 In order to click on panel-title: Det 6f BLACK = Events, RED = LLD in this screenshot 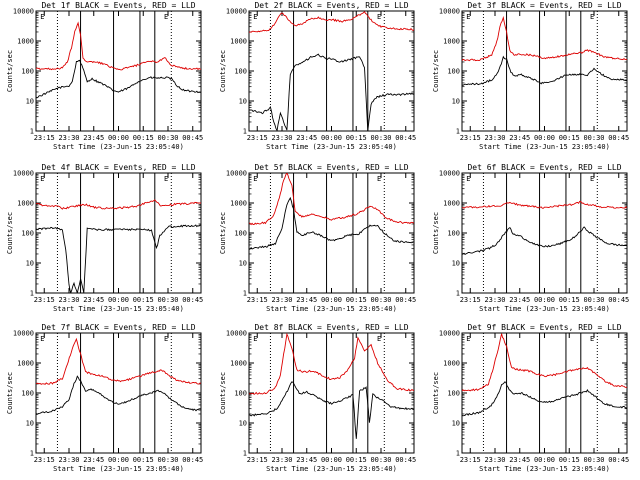, I will do `click(544, 167)`.